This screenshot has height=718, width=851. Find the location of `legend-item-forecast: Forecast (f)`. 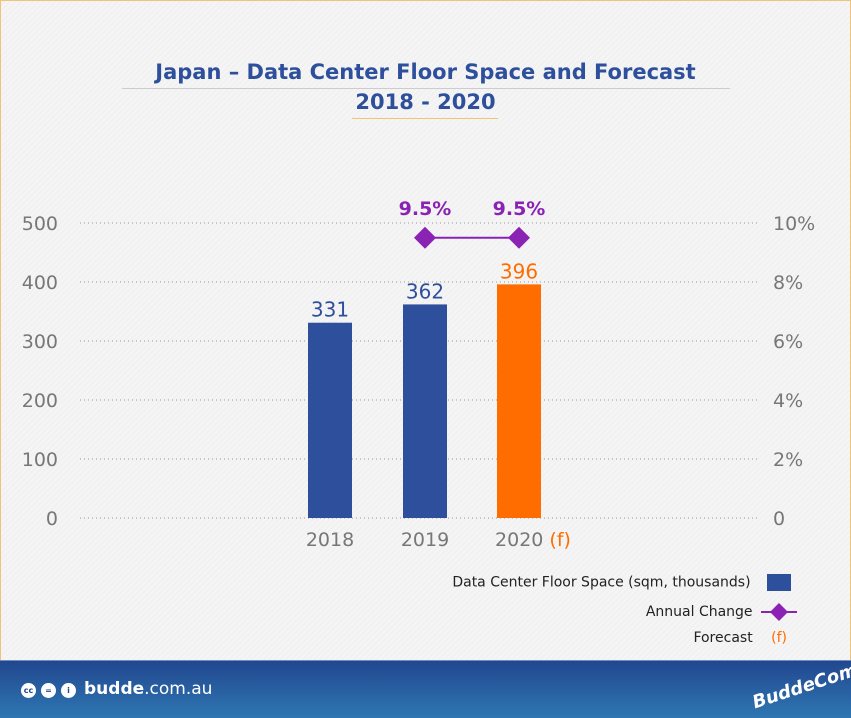

legend-item-forecast: Forecast (f) is located at coordinates (740, 638).